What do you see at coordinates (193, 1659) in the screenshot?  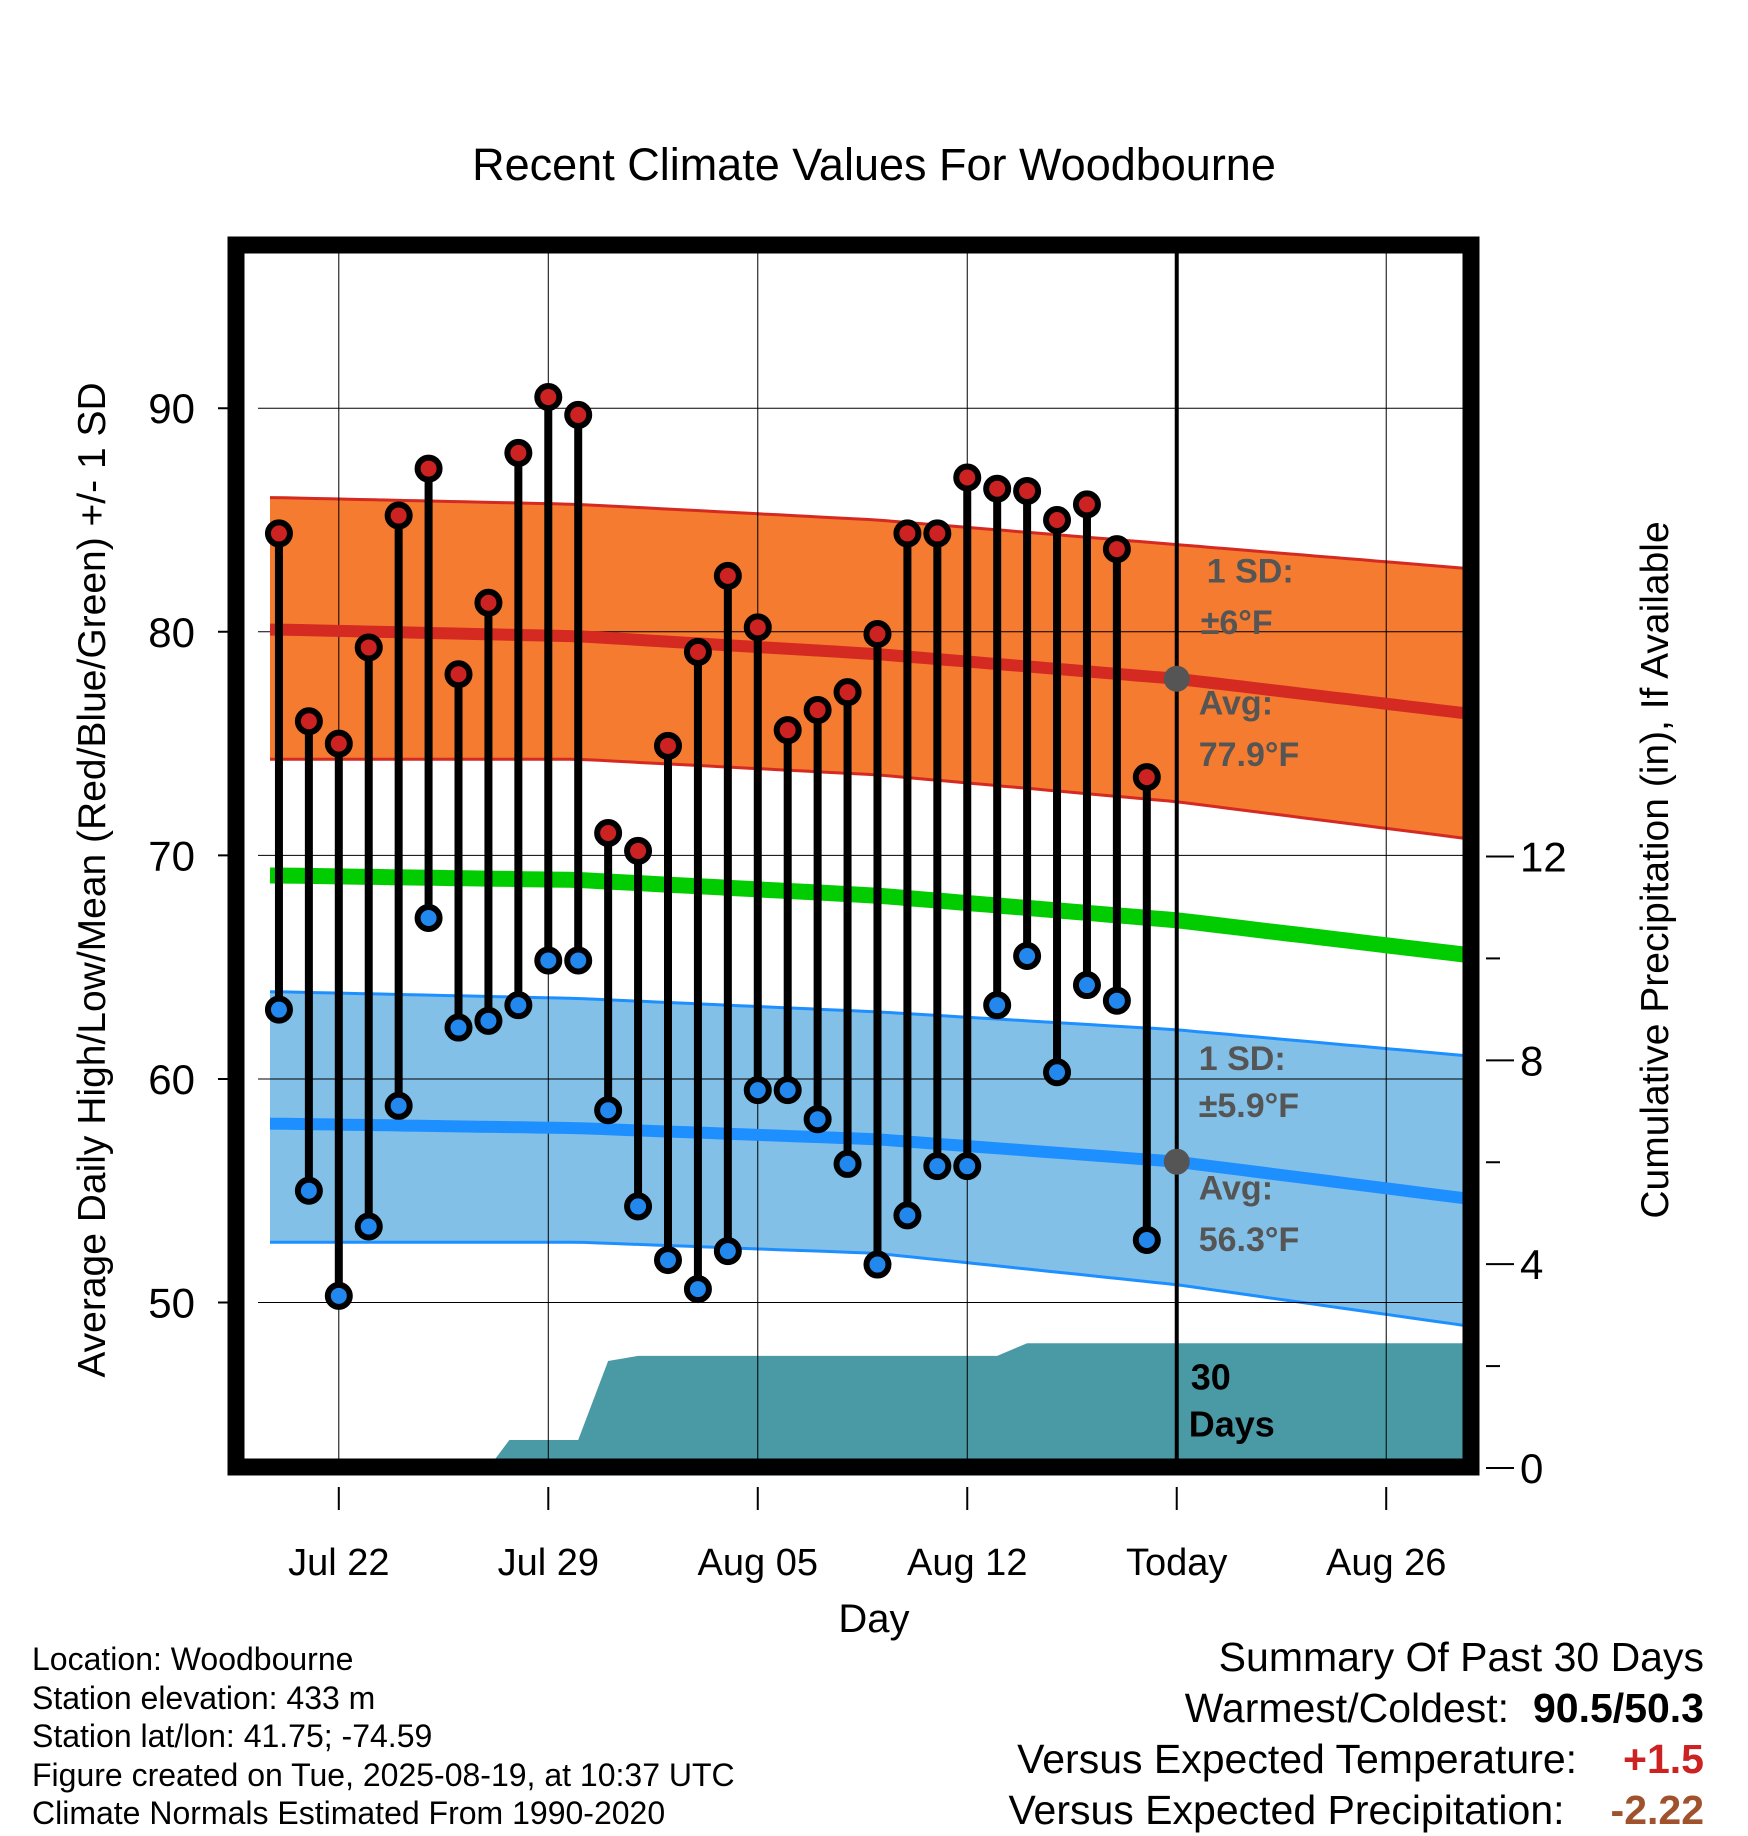 I see `location-text: Location: Woodbourne` at bounding box center [193, 1659].